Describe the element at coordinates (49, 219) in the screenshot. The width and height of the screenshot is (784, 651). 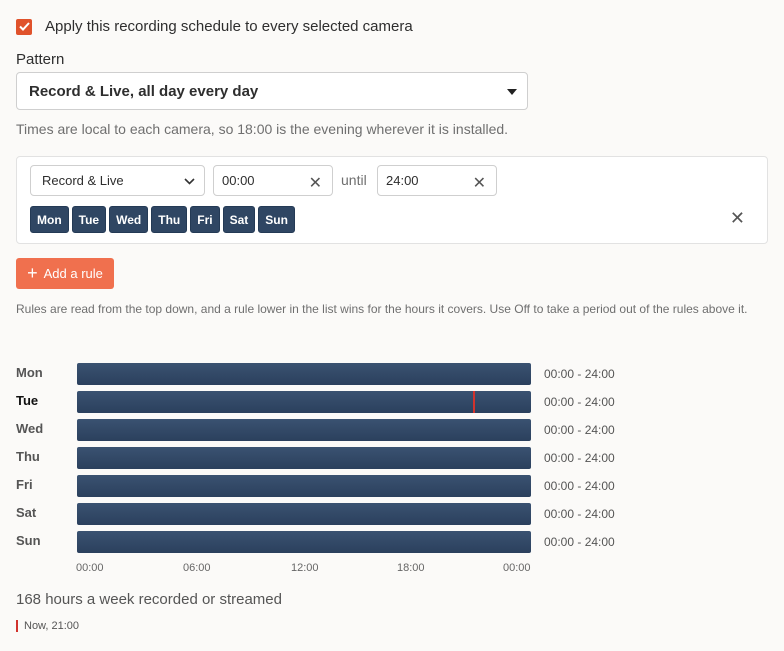
I see `day-toggle-mon: Mon` at that location.